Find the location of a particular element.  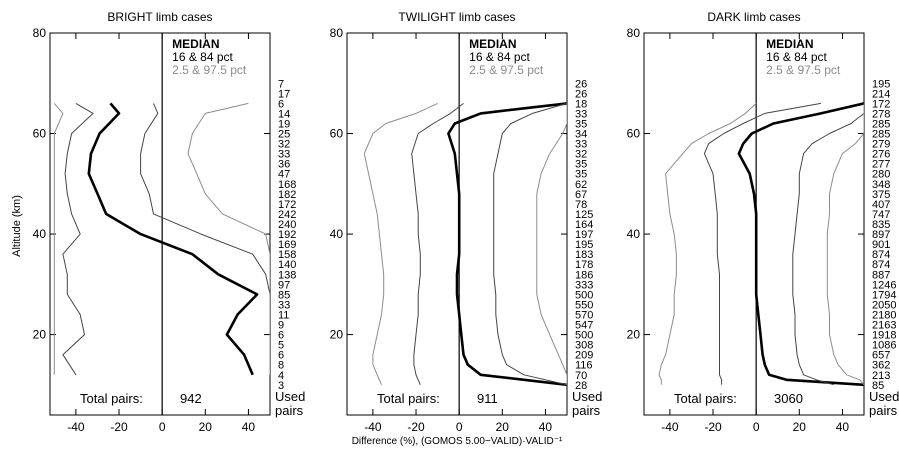

x-tick-label: -20 is located at coordinates (119, 427).